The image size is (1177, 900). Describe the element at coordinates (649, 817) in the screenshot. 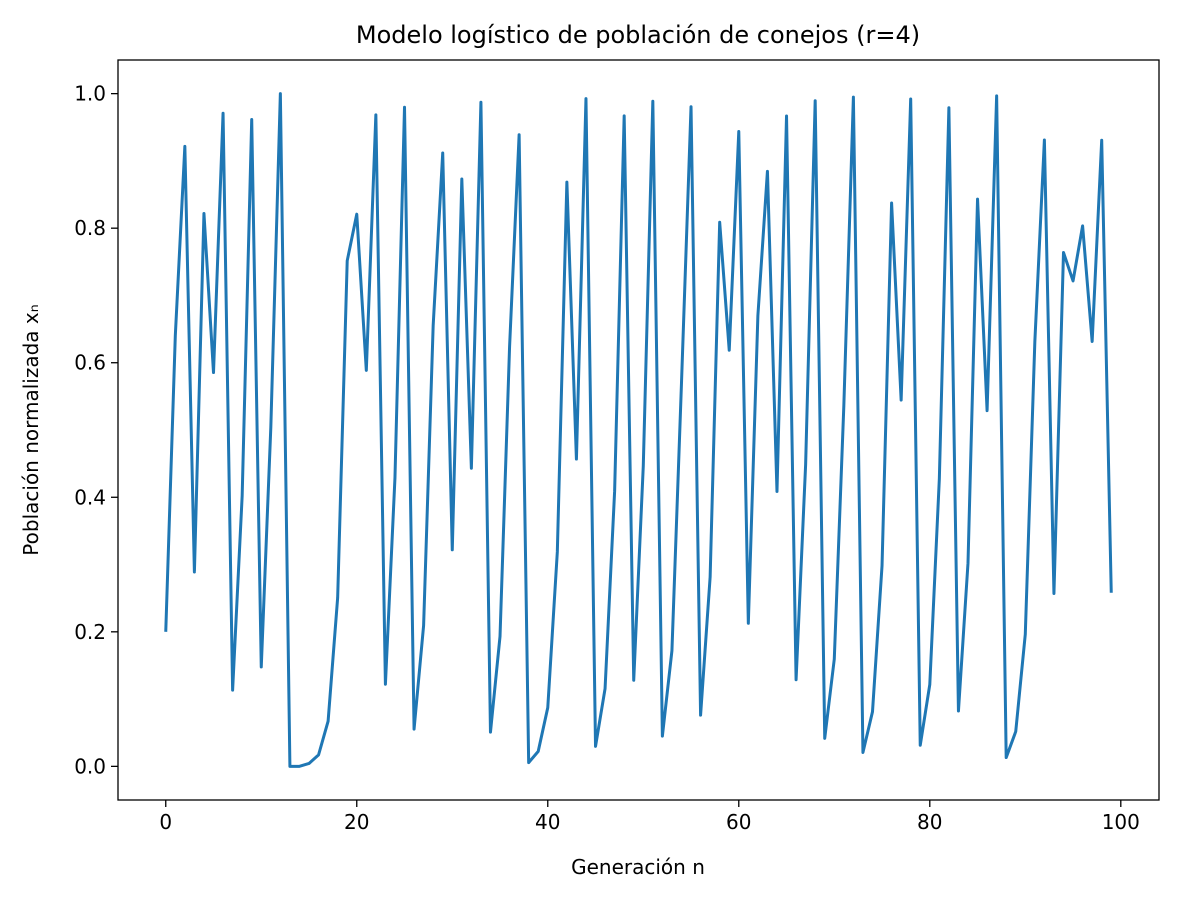

I see `x-axis-ticks: 0 20 40 60 80 100` at that location.